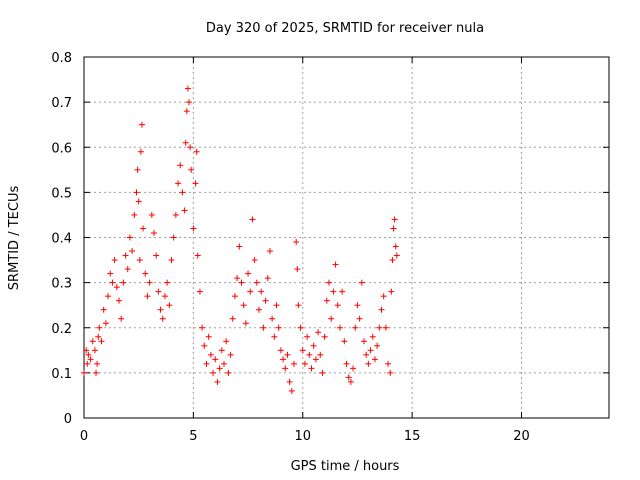 The height and width of the screenshot is (480, 640). What do you see at coordinates (68, 419) in the screenshot?
I see `y-tick-label: 0` at bounding box center [68, 419].